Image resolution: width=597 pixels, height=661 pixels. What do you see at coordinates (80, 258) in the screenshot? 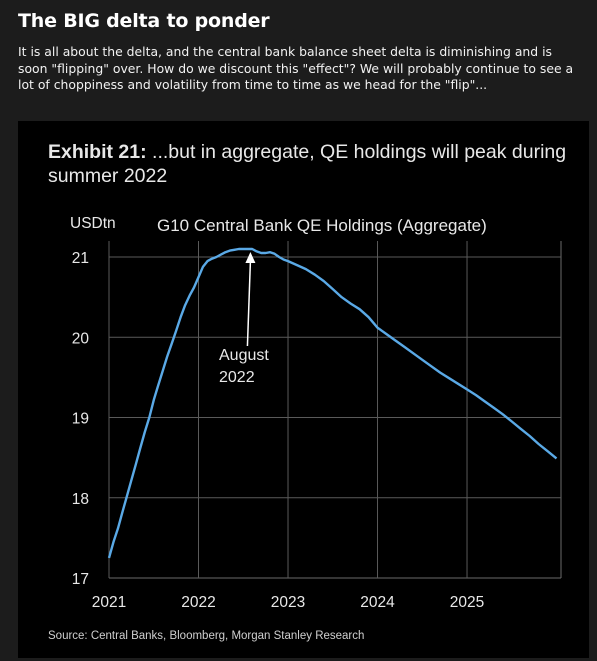
I see `y-tick-label: 21` at bounding box center [80, 258].